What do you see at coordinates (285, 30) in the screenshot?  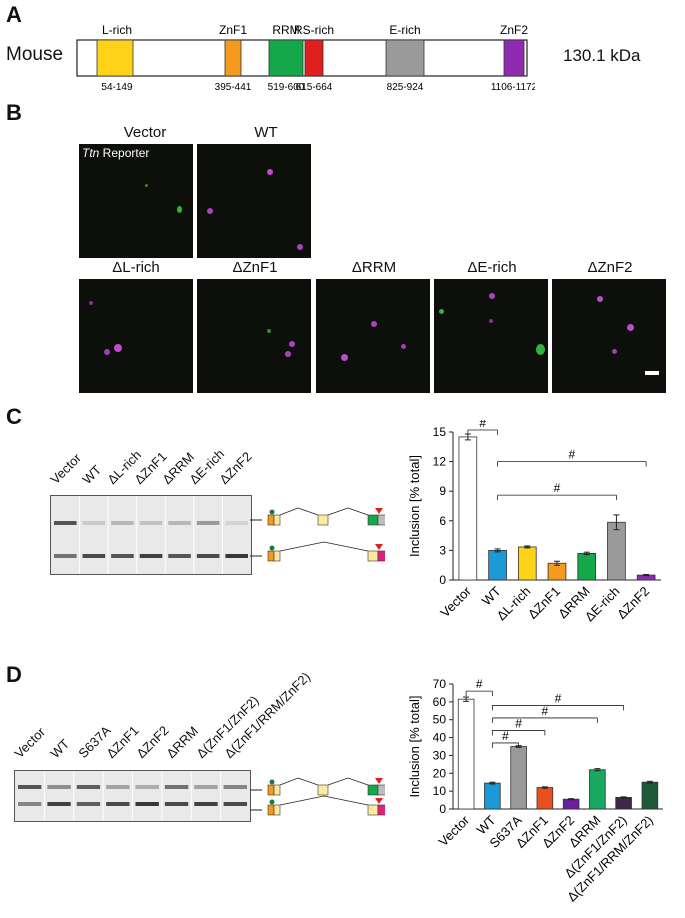 I see `domain-name-2: RRM` at bounding box center [285, 30].